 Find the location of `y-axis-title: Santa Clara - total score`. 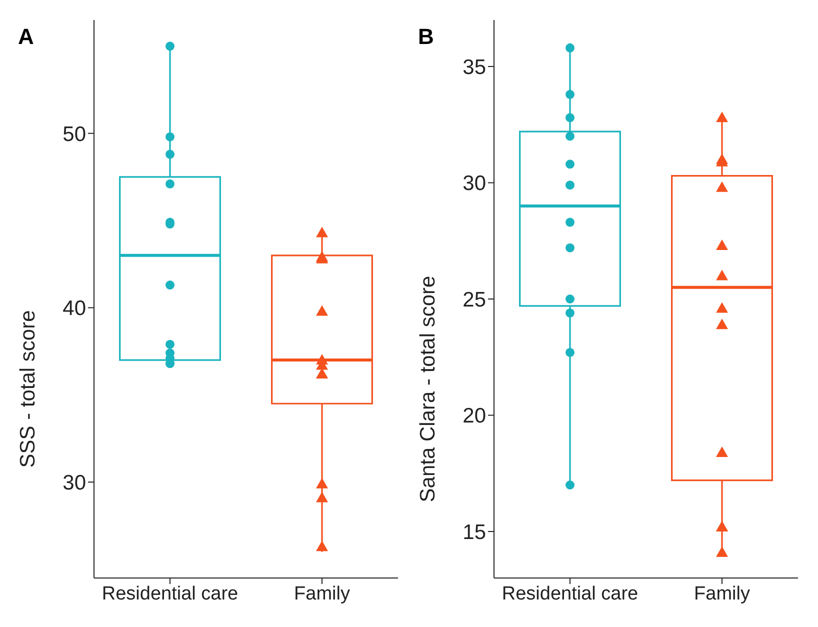

y-axis-title: Santa Clara - total score is located at coordinates (428, 389).